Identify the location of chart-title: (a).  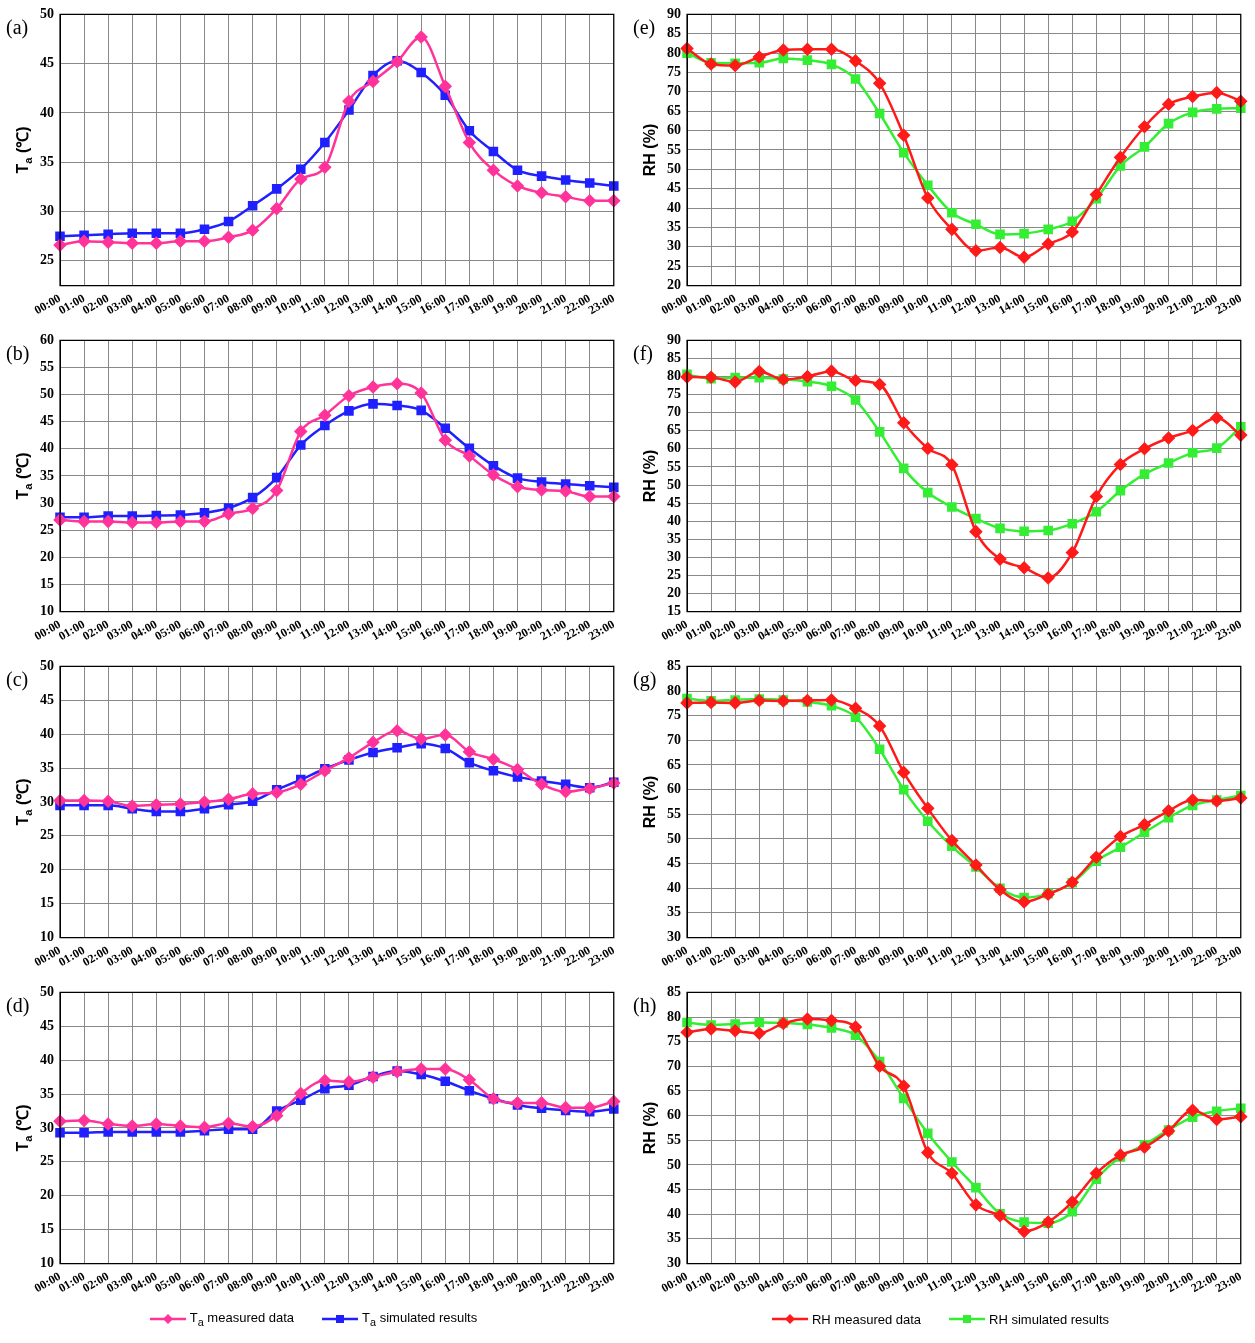
(17, 27).